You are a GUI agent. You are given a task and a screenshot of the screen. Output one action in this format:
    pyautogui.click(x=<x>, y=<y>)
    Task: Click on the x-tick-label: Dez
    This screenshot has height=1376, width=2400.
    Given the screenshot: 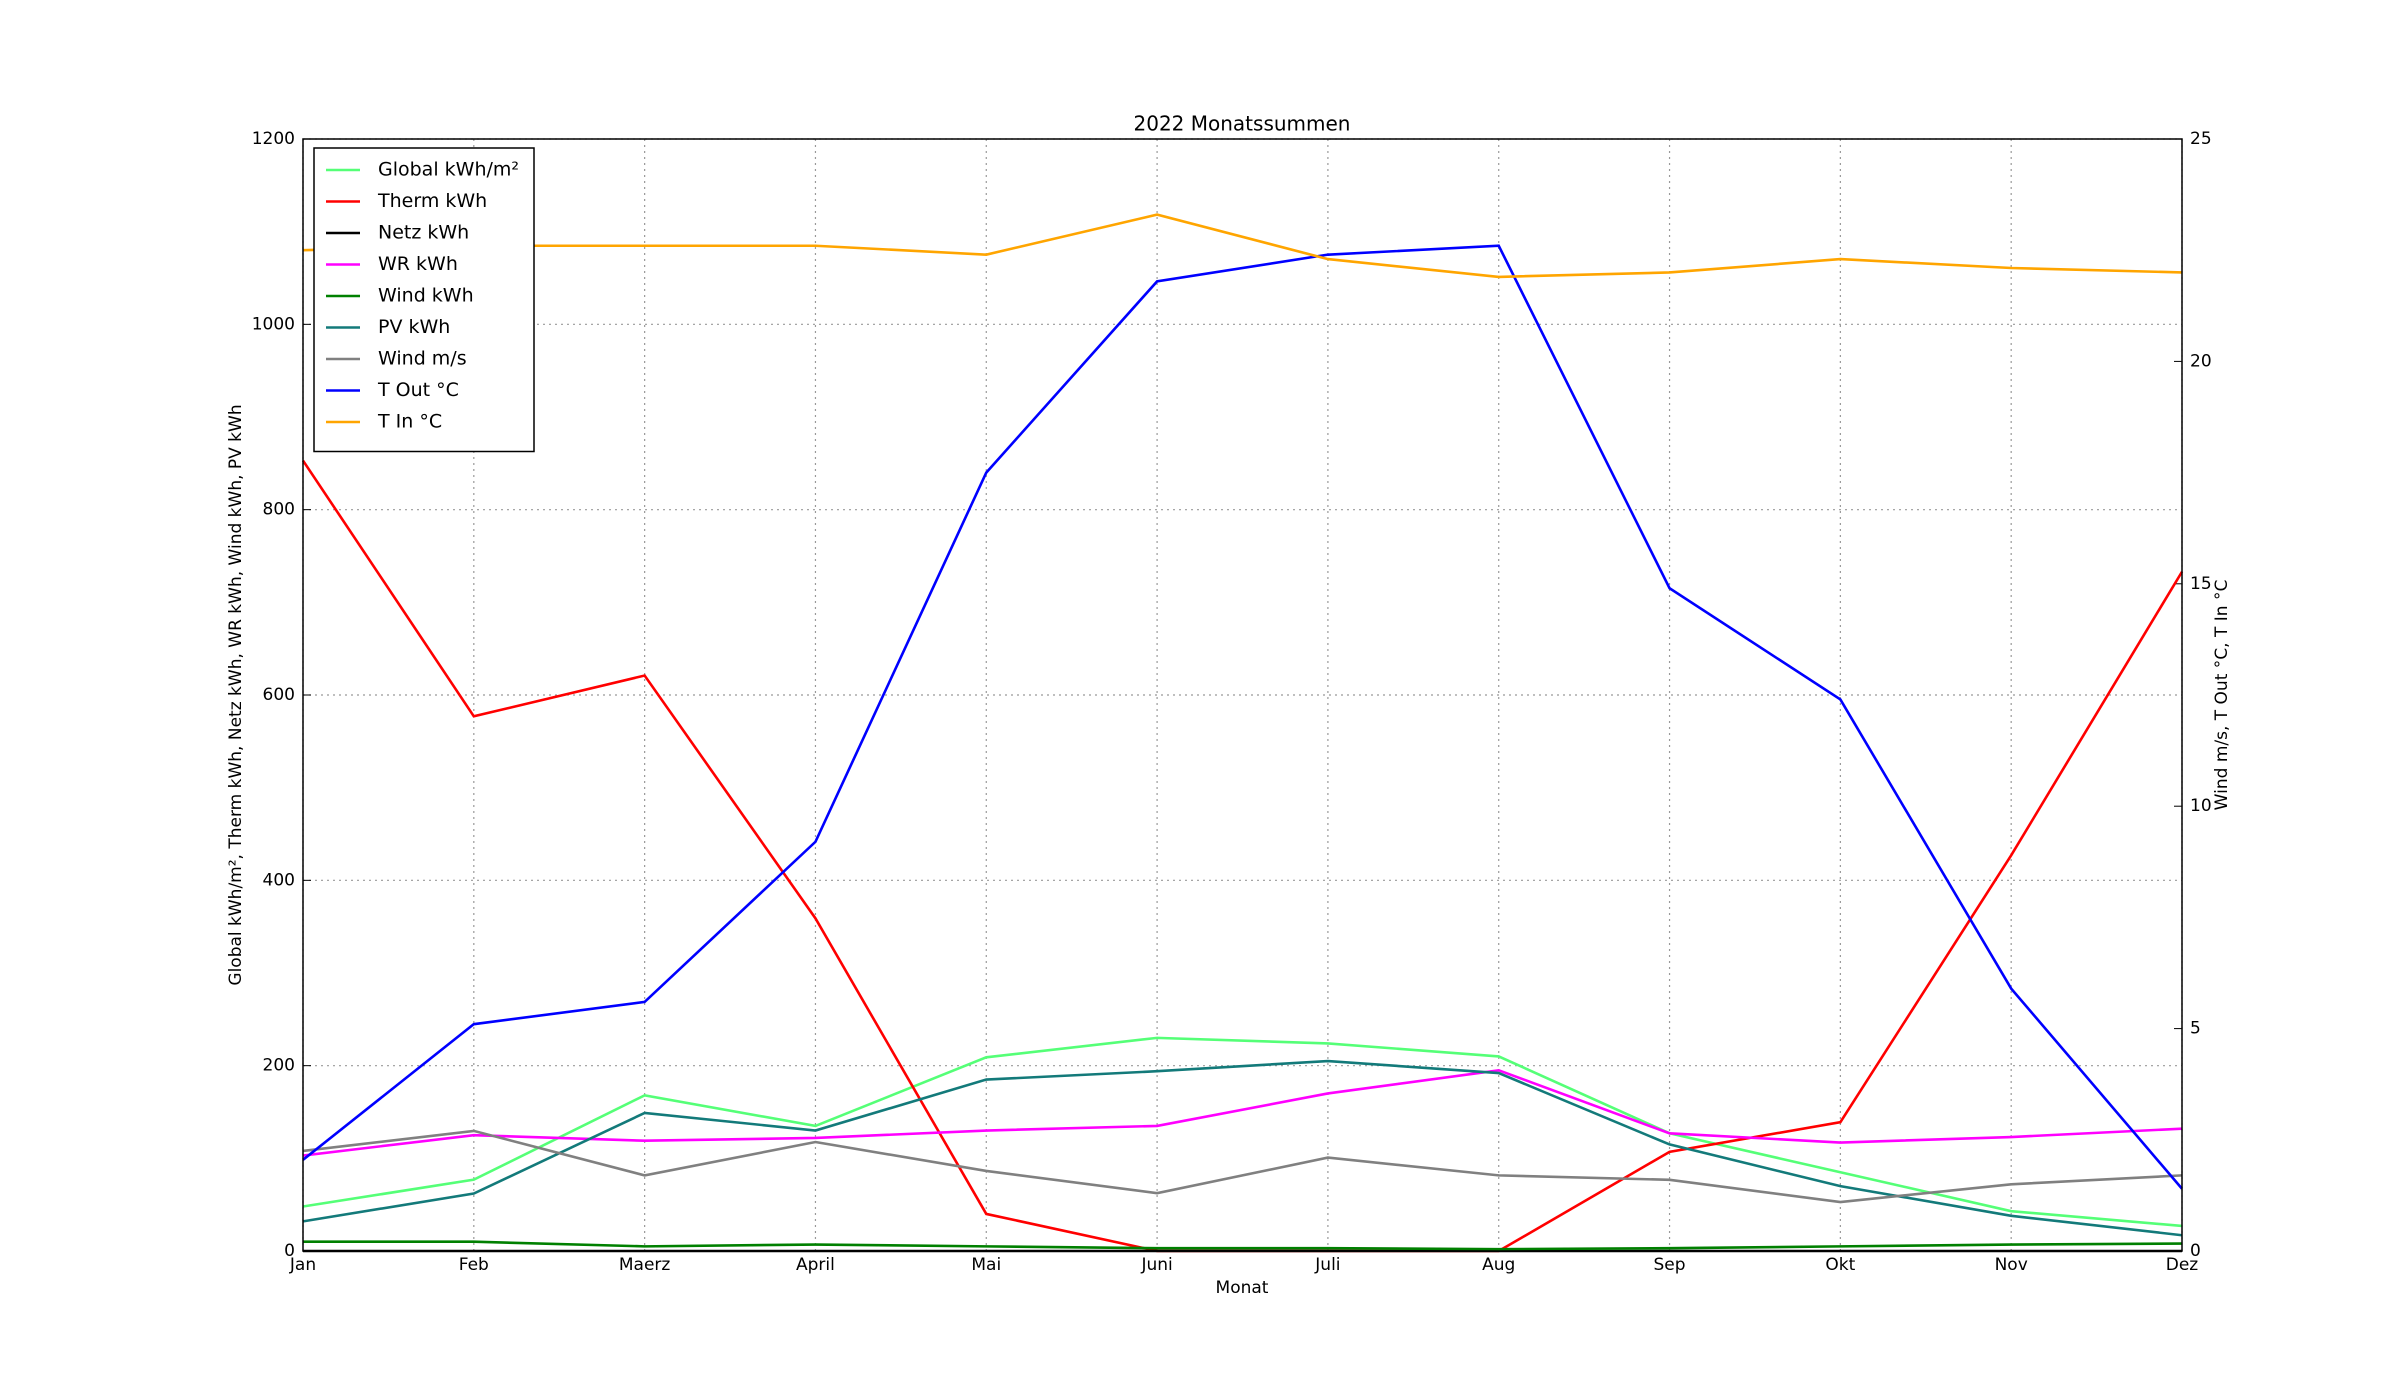 What is the action you would take?
    pyautogui.click(x=2182, y=1265)
    